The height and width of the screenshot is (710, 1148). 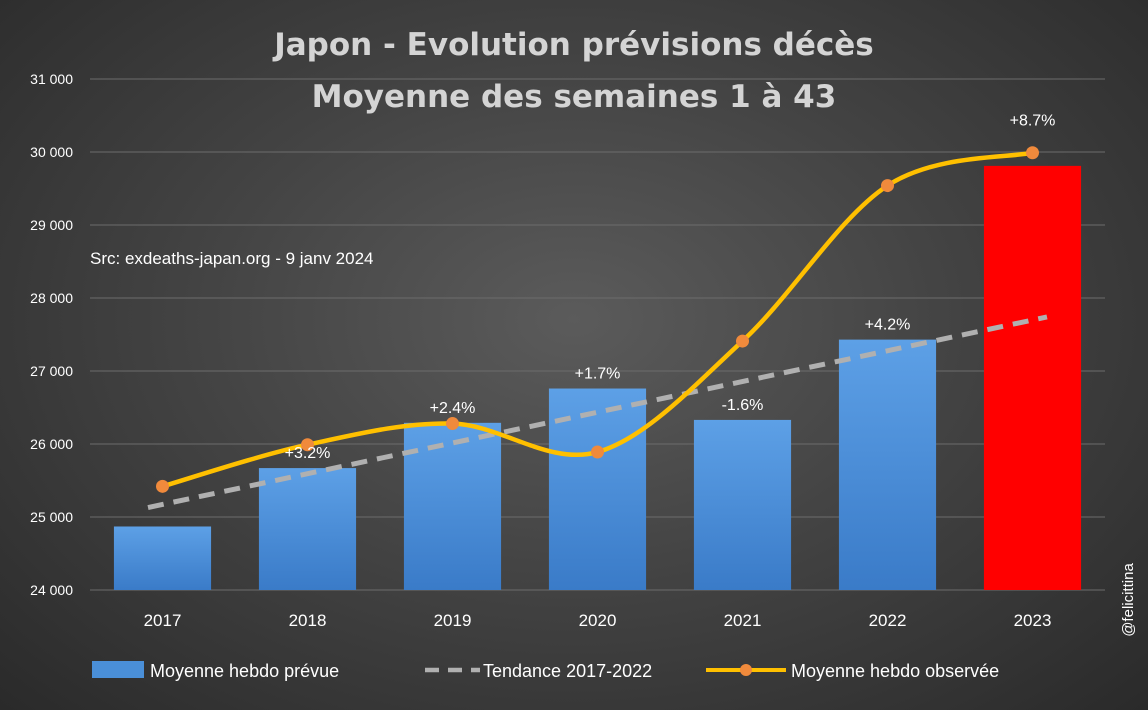 I want to click on y-tick-label: 28 000, so click(x=51, y=298).